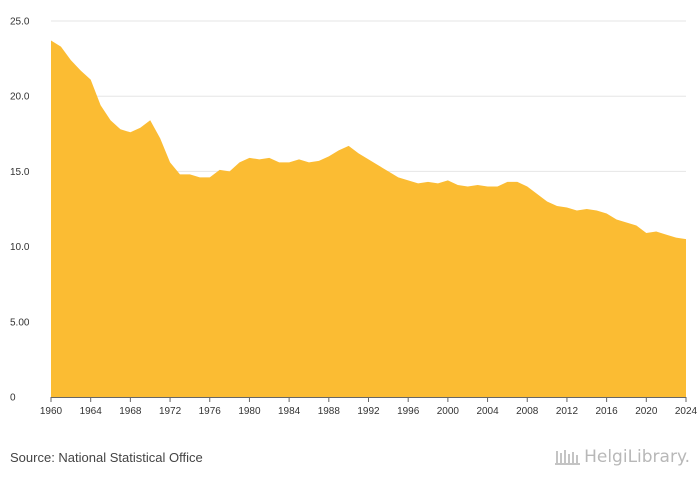 This screenshot has width=700, height=483. Describe the element at coordinates (20, 172) in the screenshot. I see `y-tick-label: 15.0` at that location.